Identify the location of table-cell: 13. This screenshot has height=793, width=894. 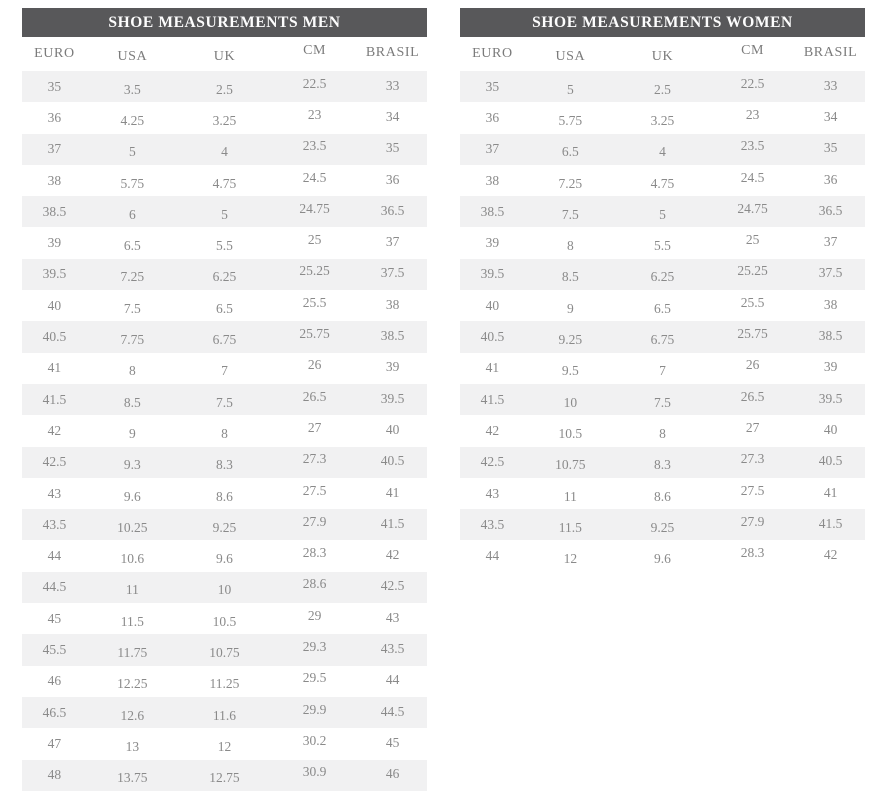
(132, 743).